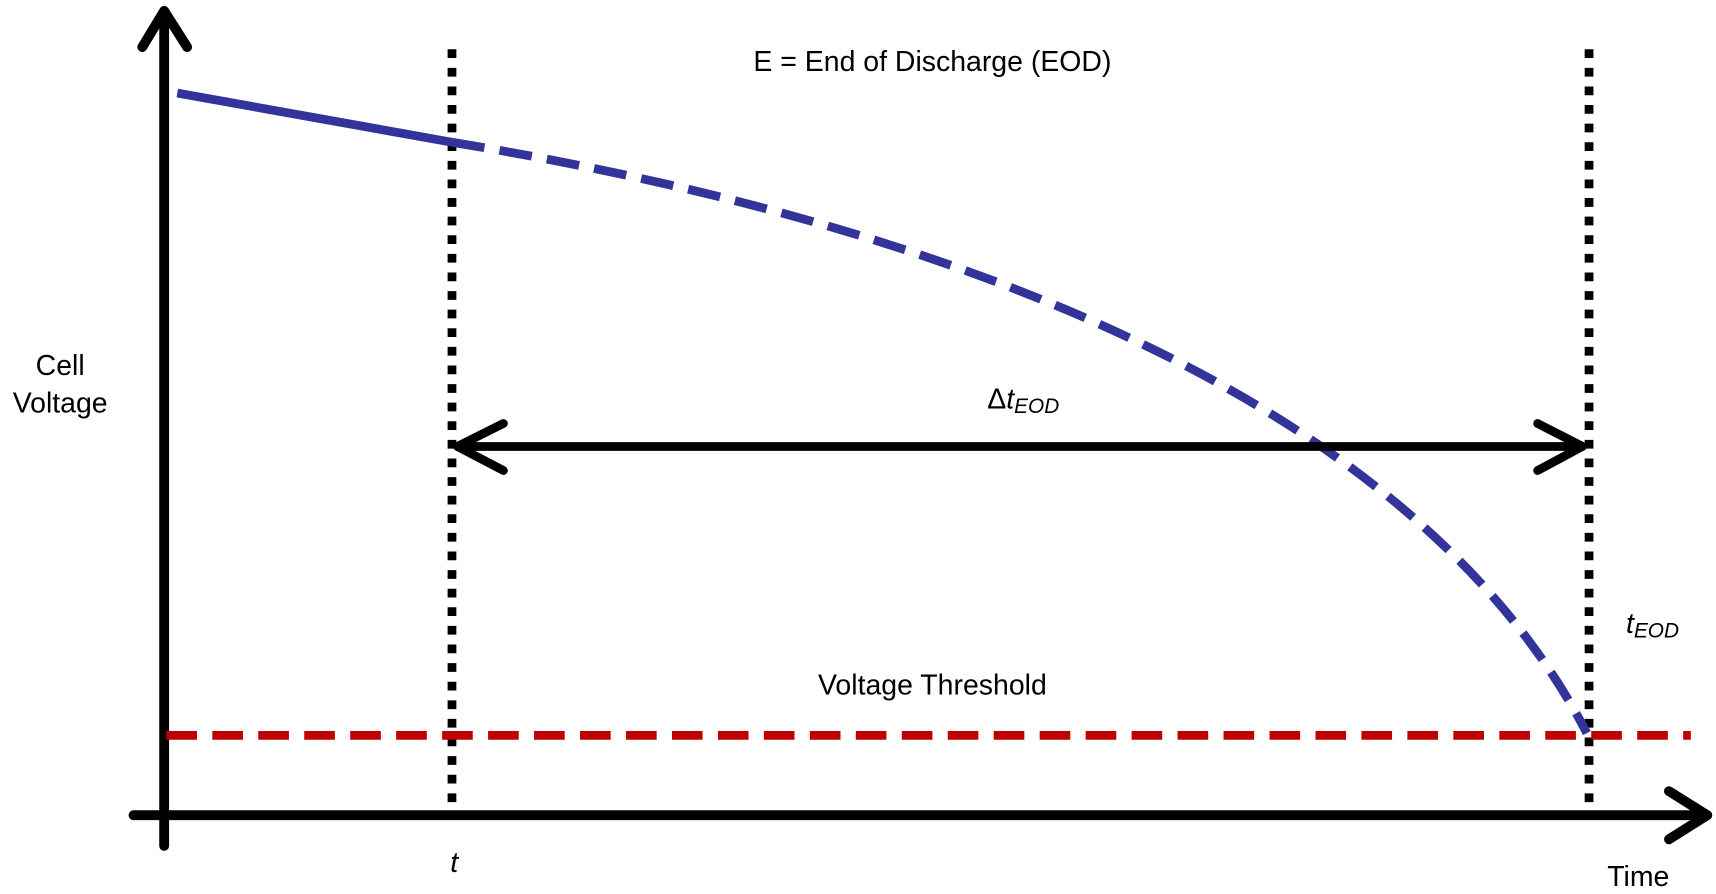  What do you see at coordinates (1656, 631) in the screenshot?
I see `t-eod-subscript: EOD` at bounding box center [1656, 631].